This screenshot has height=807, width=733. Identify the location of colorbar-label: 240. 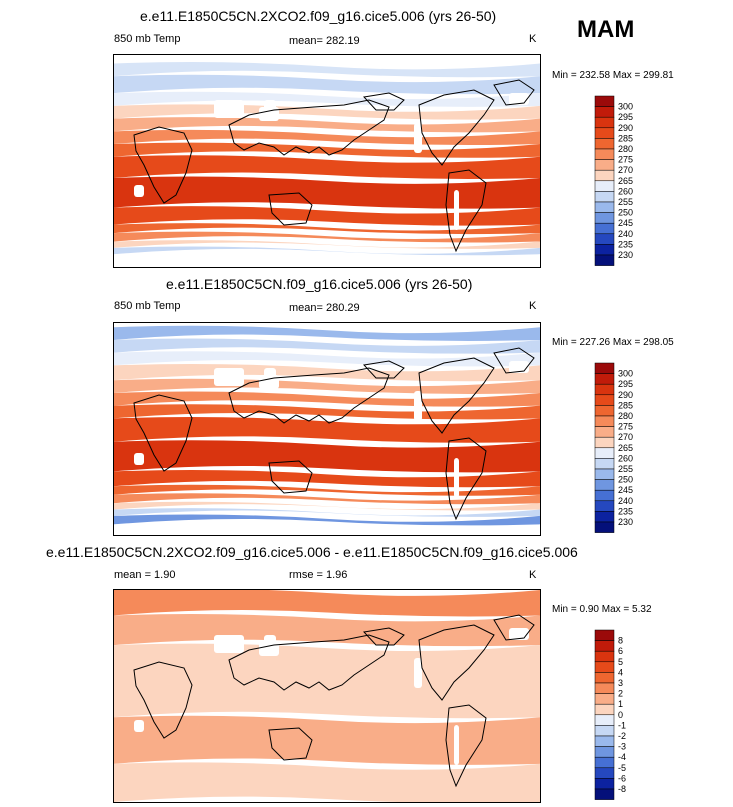
(625, 501).